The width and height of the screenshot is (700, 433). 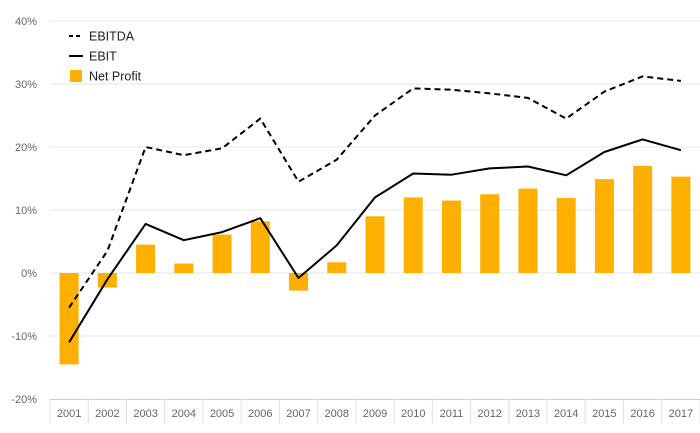 What do you see at coordinates (452, 414) in the screenshot?
I see `x-tick-label: 2011` at bounding box center [452, 414].